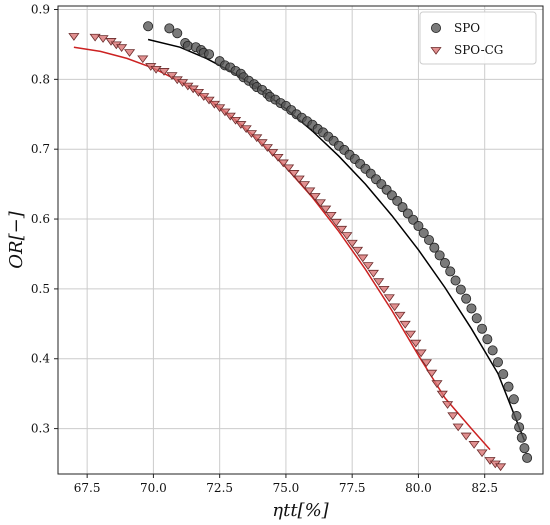 This screenshot has height=525, width=550. Describe the element at coordinates (153, 488) in the screenshot. I see `x-tick-label: 70.0` at that location.